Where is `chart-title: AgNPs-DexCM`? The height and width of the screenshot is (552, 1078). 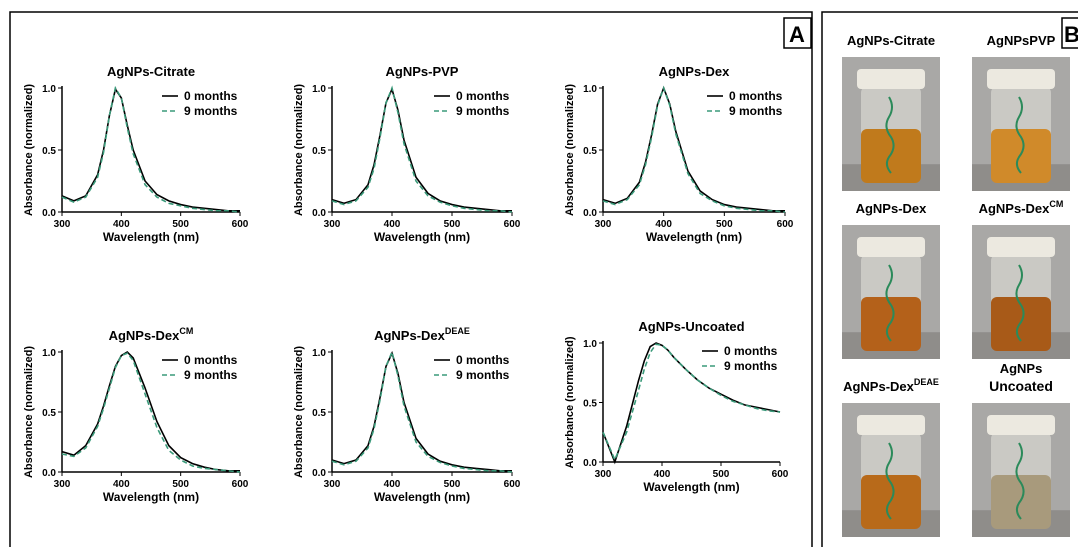
chart-title: AgNPs-DexCM is located at coordinates (151, 334).